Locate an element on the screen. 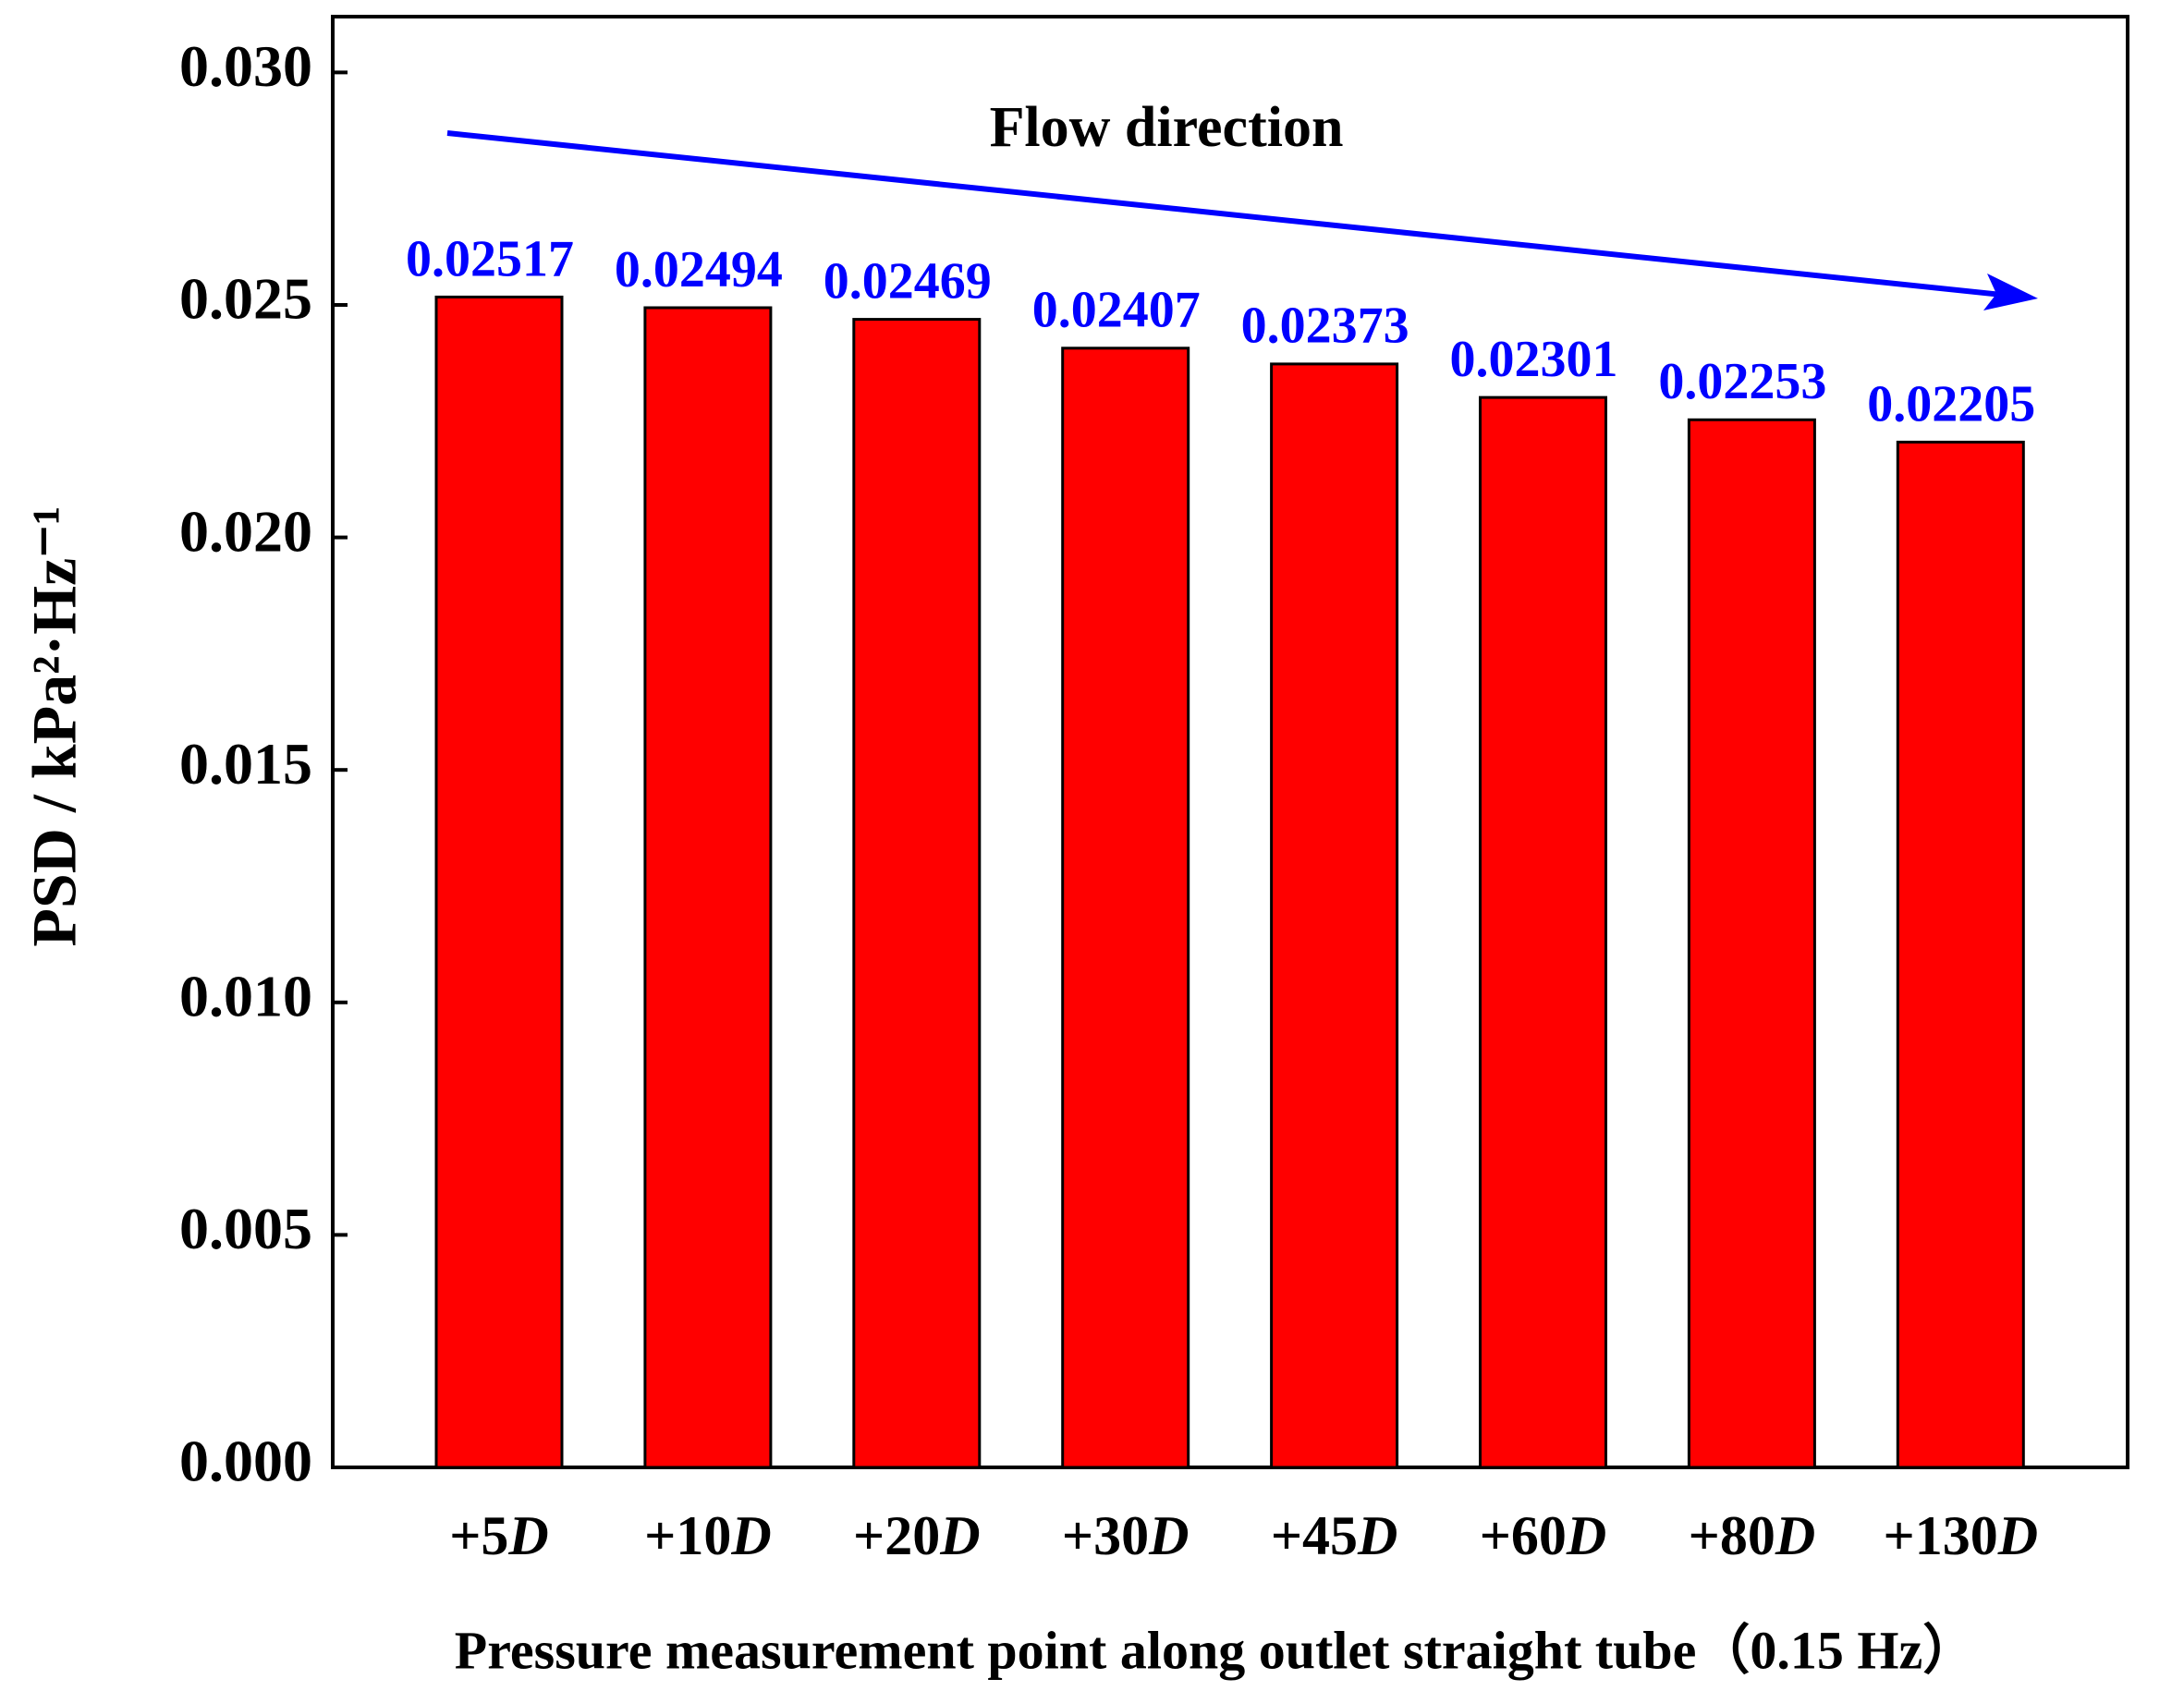  x-tick-label: +45D is located at coordinates (1334, 1535).